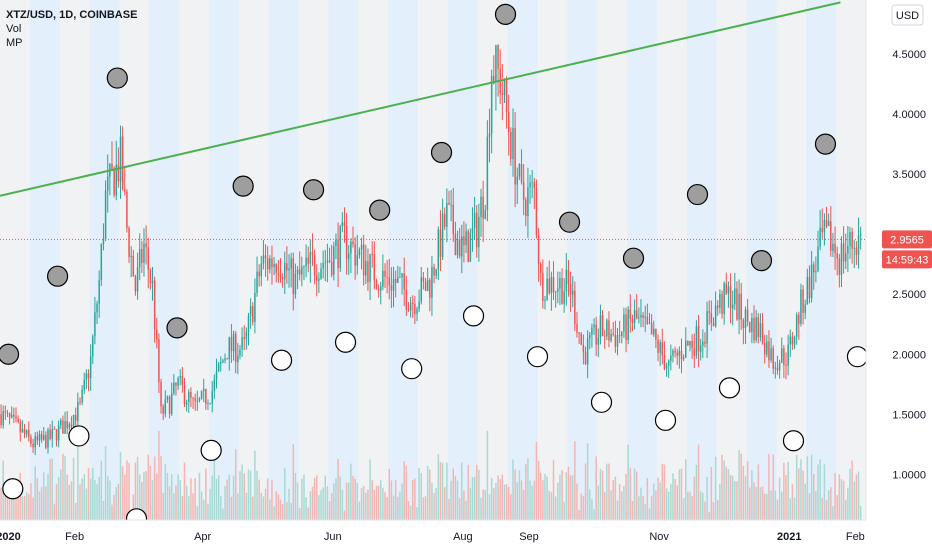 The width and height of the screenshot is (932, 550). I want to click on volume-indicator-label: Vol, so click(14, 29).